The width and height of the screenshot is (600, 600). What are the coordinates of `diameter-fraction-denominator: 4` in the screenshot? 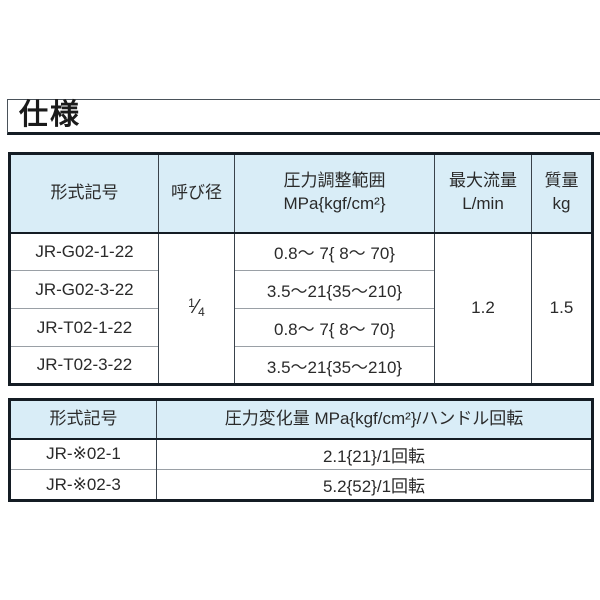 It's located at (201, 312).